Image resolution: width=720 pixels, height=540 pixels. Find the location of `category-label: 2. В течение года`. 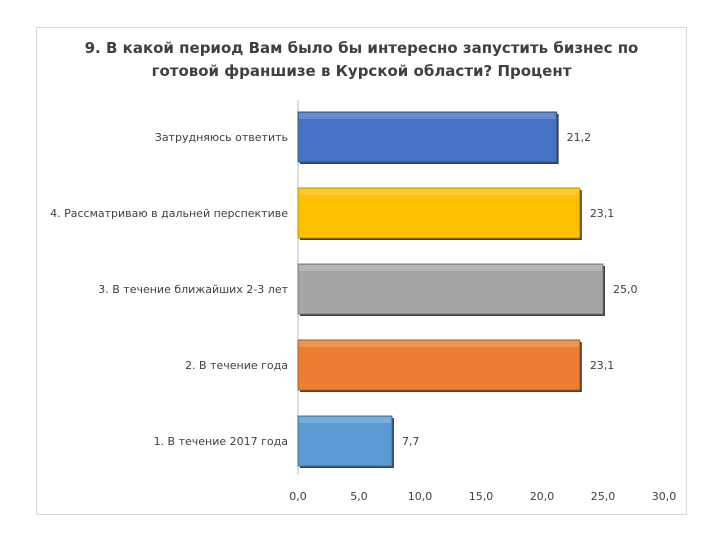

category-label: 2. В течение года is located at coordinates (236, 365).